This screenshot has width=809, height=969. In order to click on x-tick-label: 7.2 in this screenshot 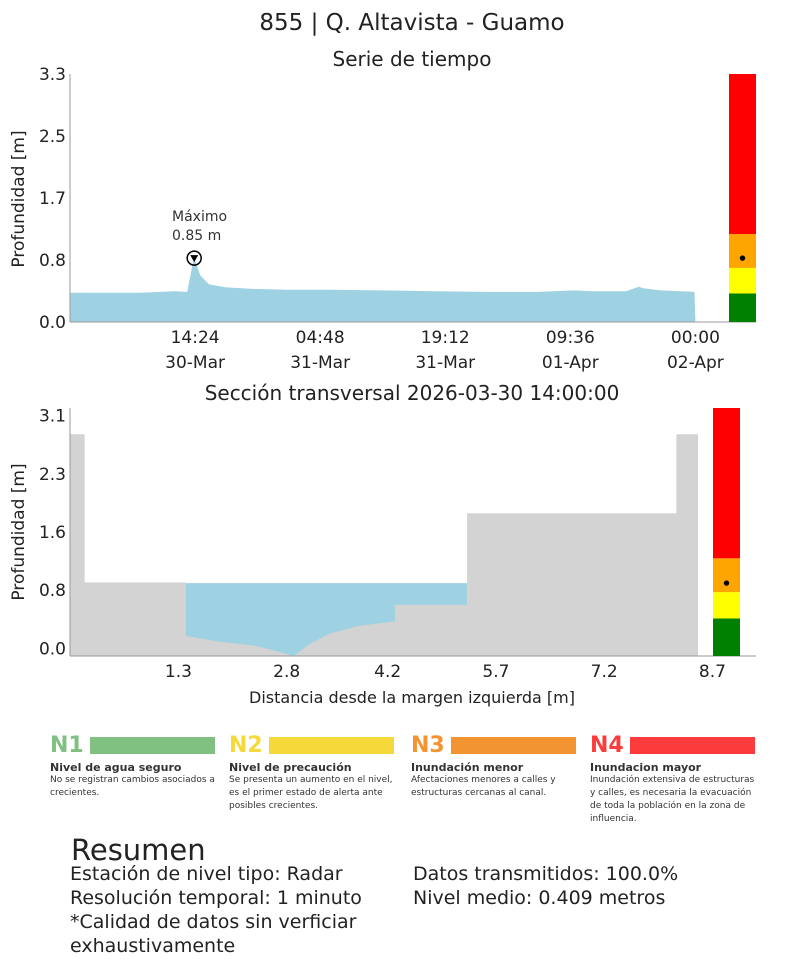, I will do `click(604, 672)`.